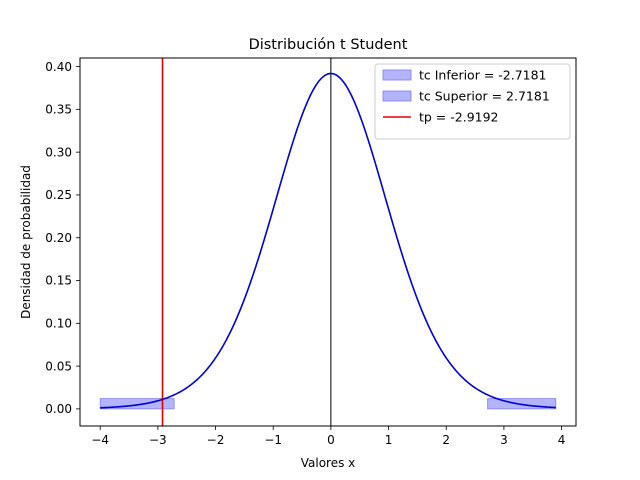 This screenshot has width=640, height=480. Describe the element at coordinates (137, 404) in the screenshot. I see `shaded-region-lower` at that location.